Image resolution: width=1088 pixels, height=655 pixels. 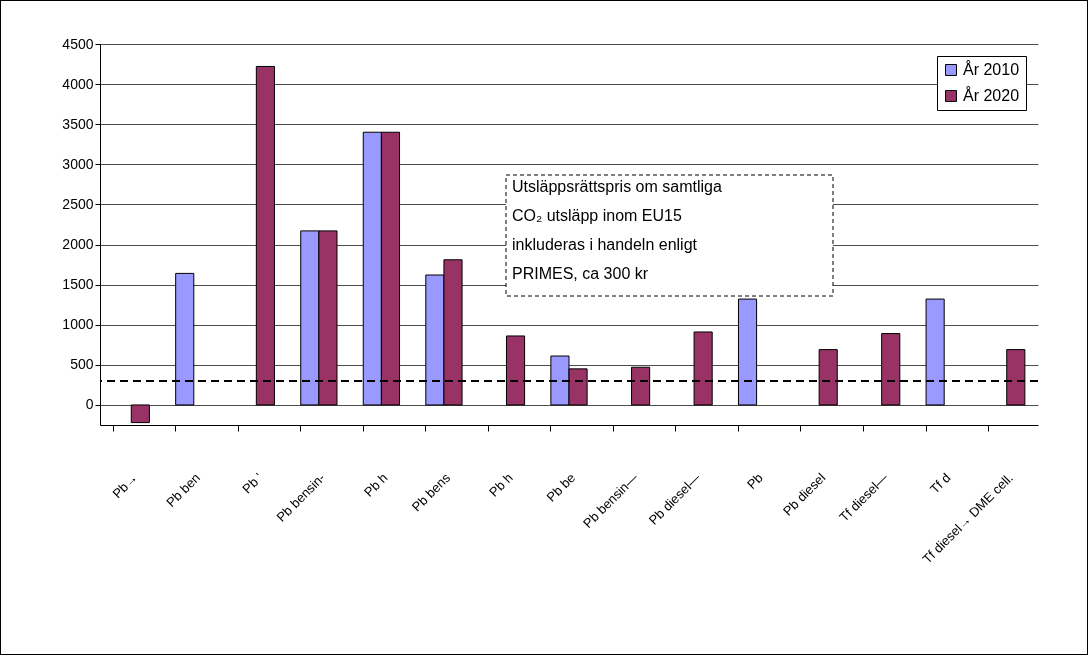 What do you see at coordinates (82, 364) in the screenshot?
I see `y-tick-label: 500` at bounding box center [82, 364].